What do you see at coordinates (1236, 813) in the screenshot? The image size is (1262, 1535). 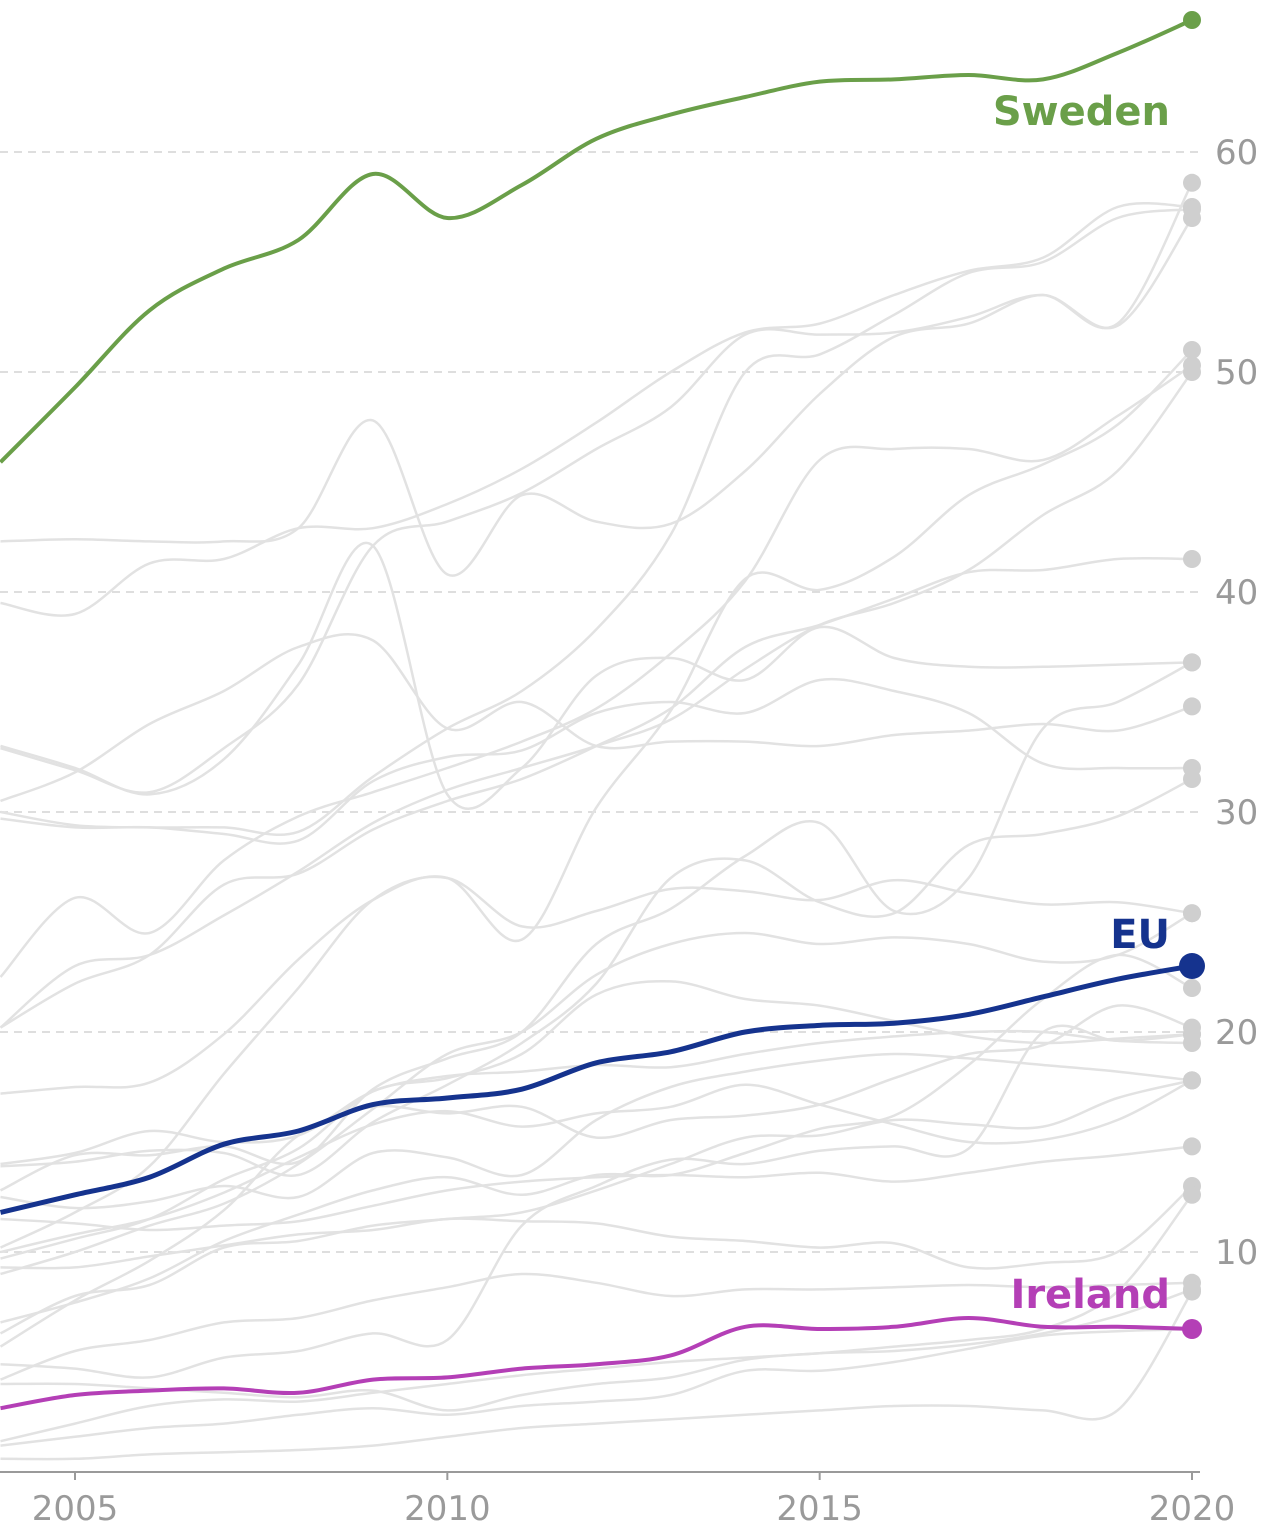 I see `y-tick-label: 30` at bounding box center [1236, 813].